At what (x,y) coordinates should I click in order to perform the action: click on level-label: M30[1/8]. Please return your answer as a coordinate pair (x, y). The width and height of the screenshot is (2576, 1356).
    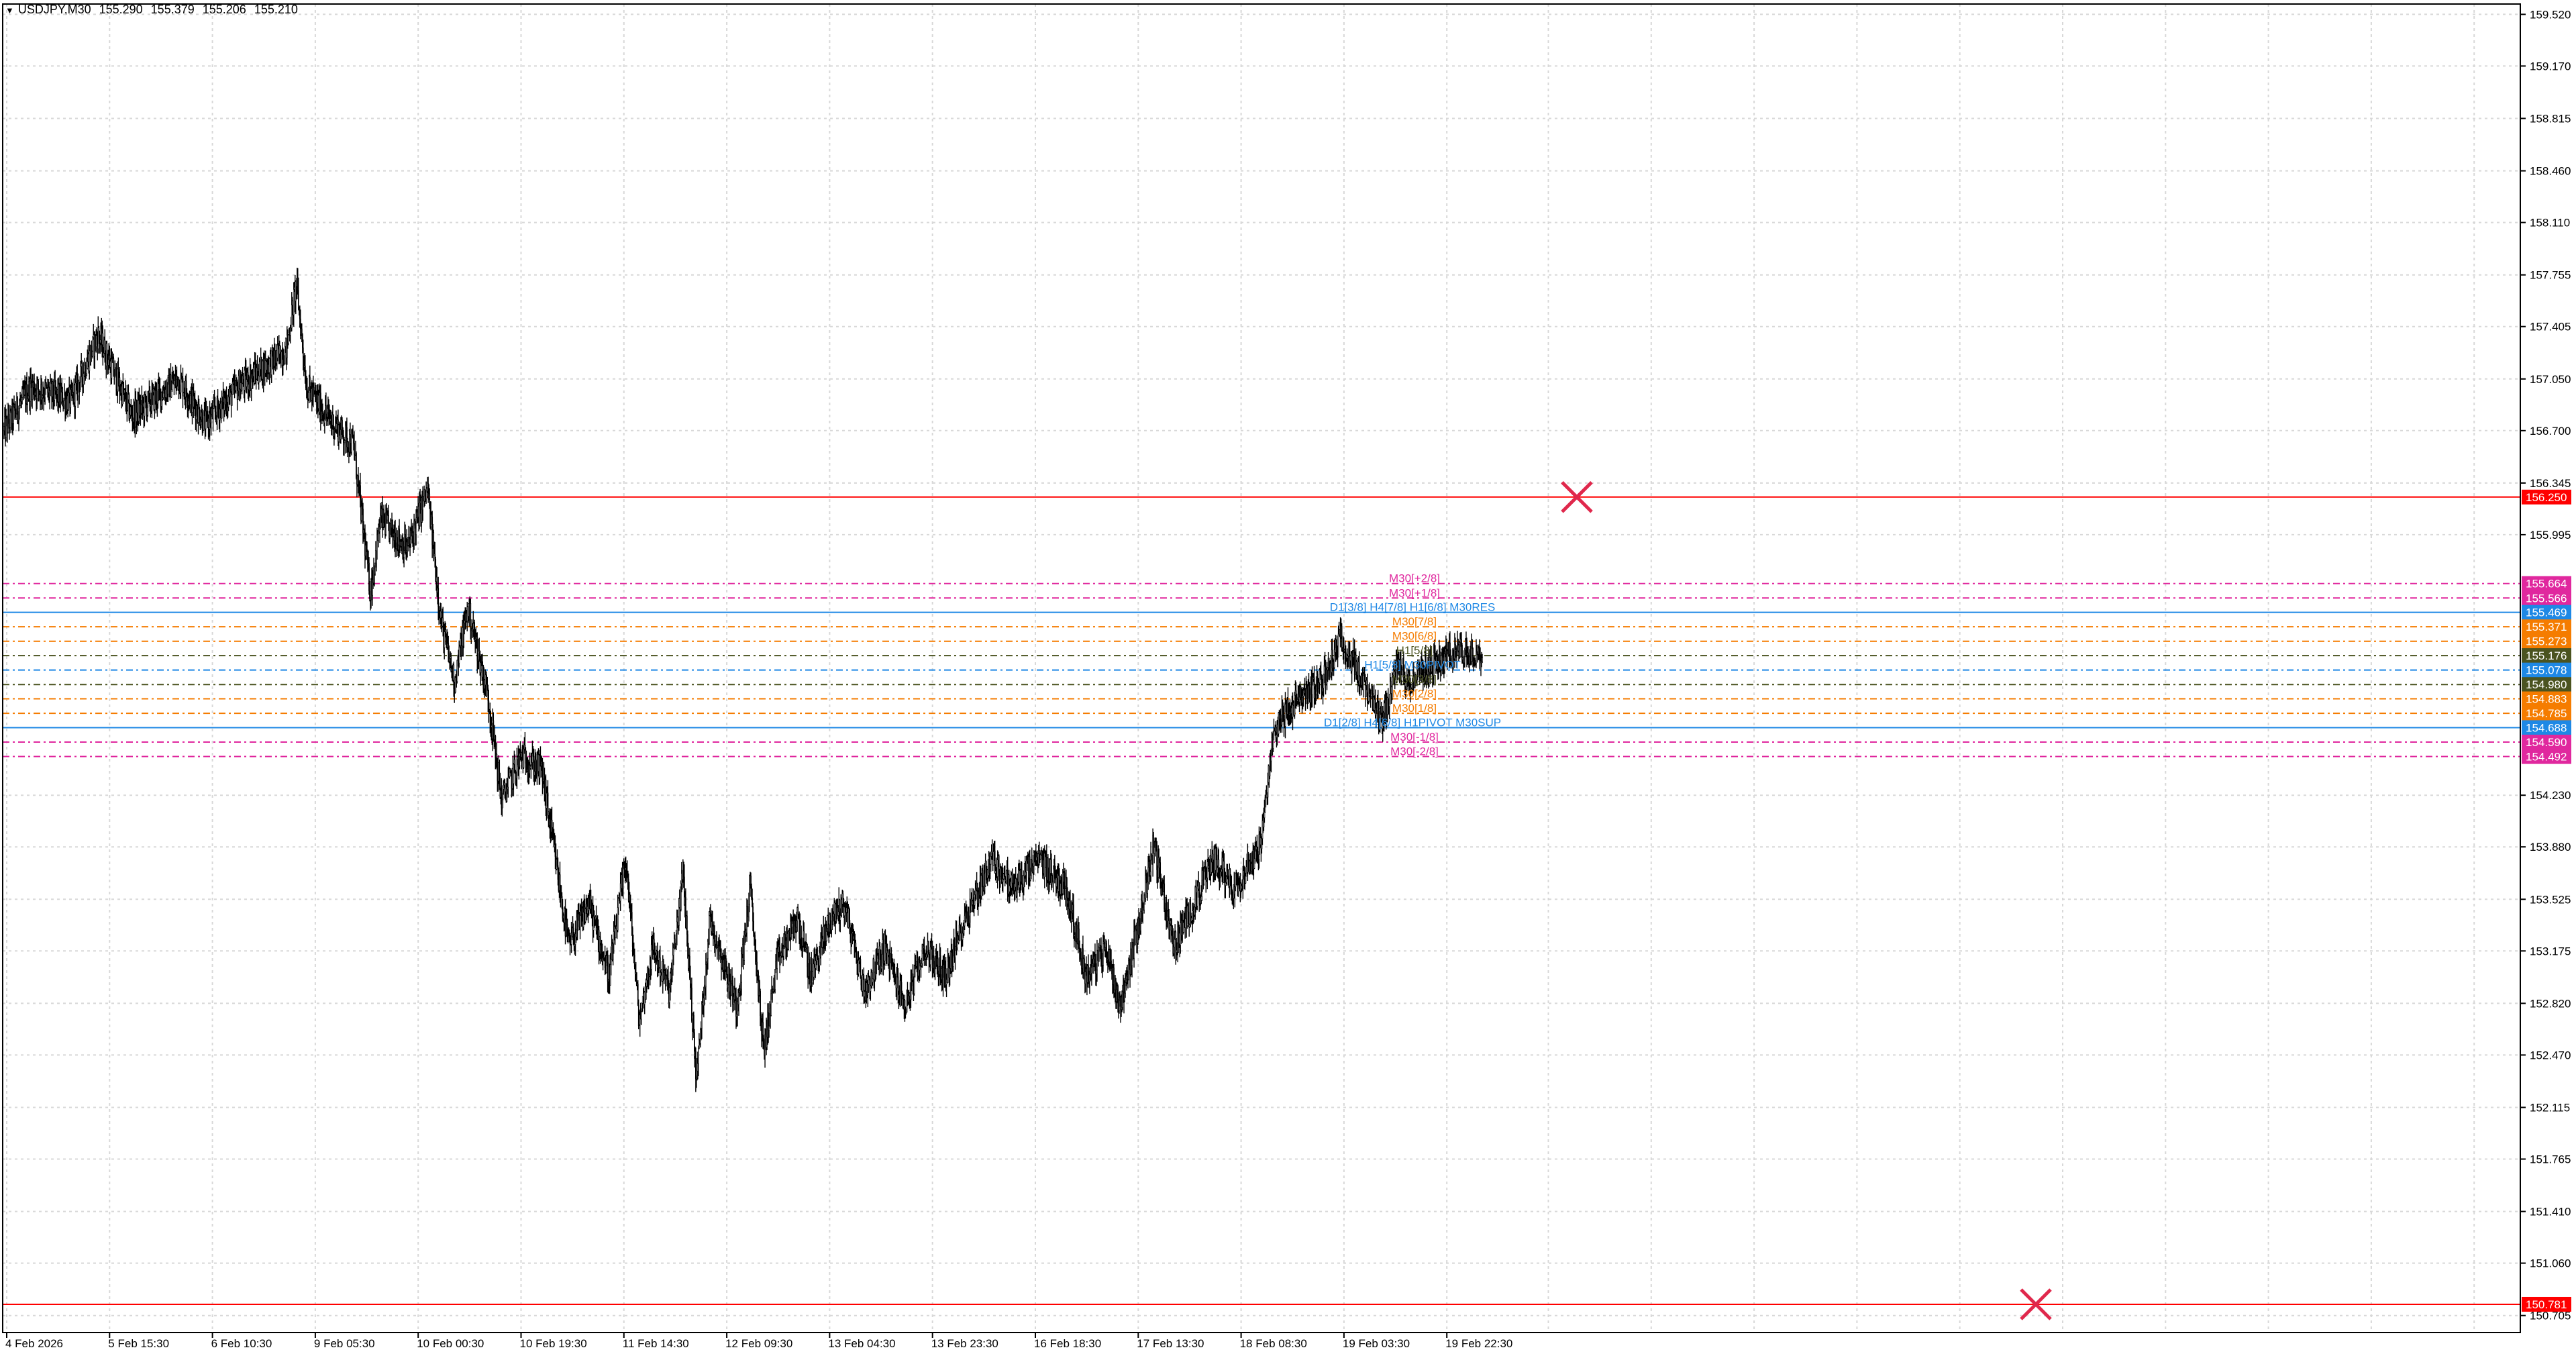
    Looking at the image, I should click on (1414, 708).